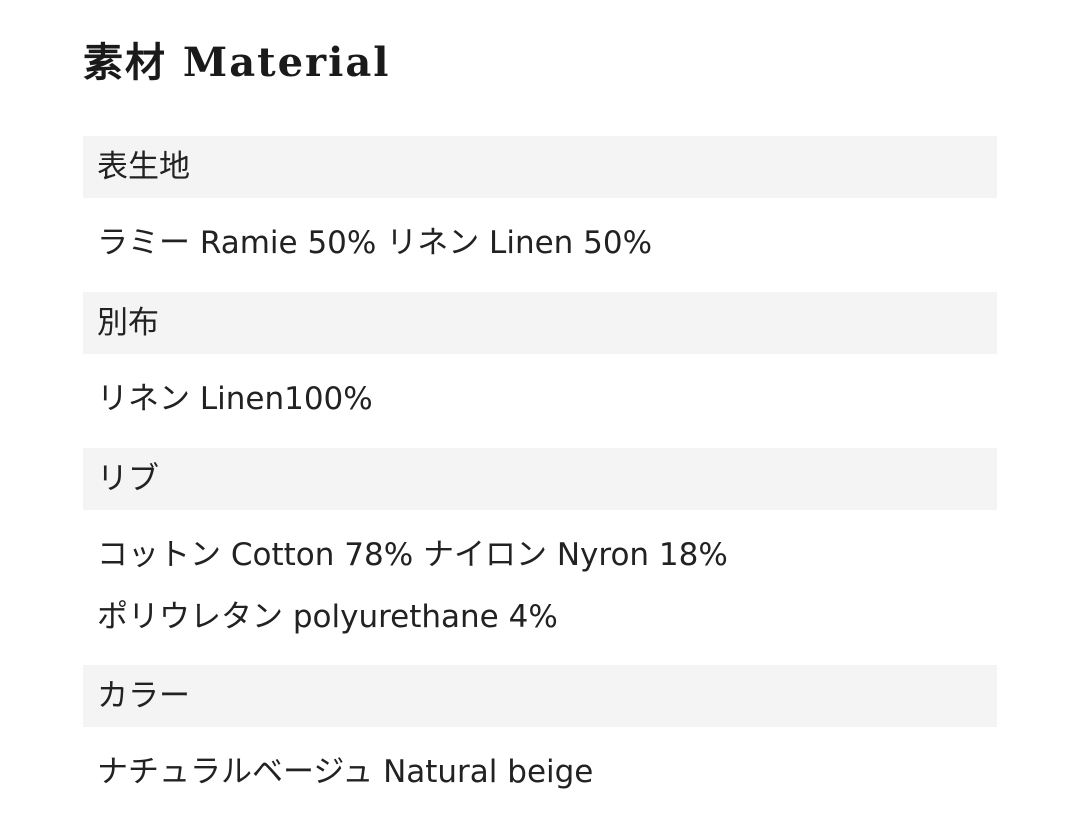 This screenshot has width=1080, height=821. I want to click on value-line: コットン Cotton 78% ナイロン Nyron 18%, so click(412, 555).